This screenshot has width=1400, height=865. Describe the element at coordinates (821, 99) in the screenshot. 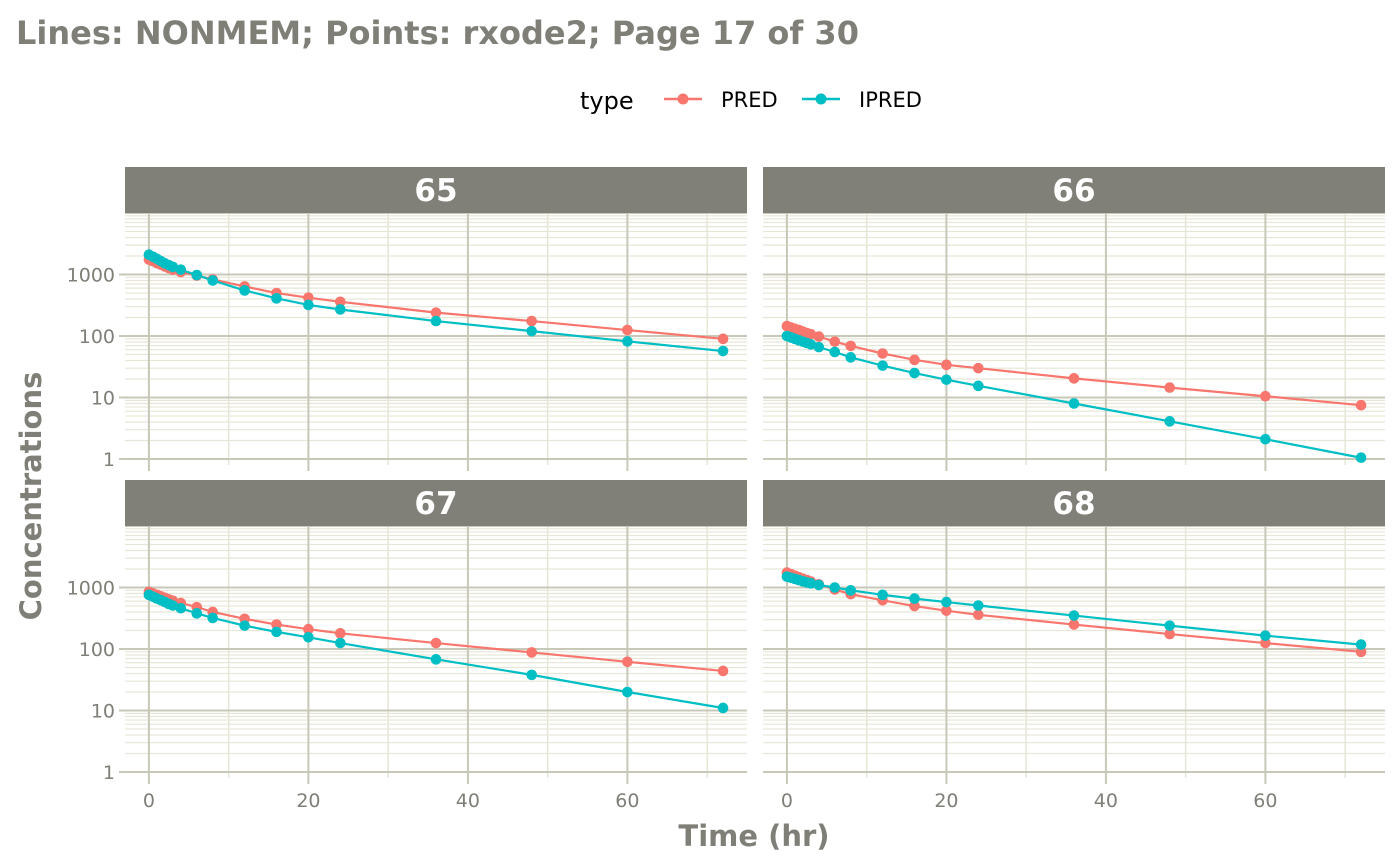

I see `legend-swatch-ipred-point` at that location.